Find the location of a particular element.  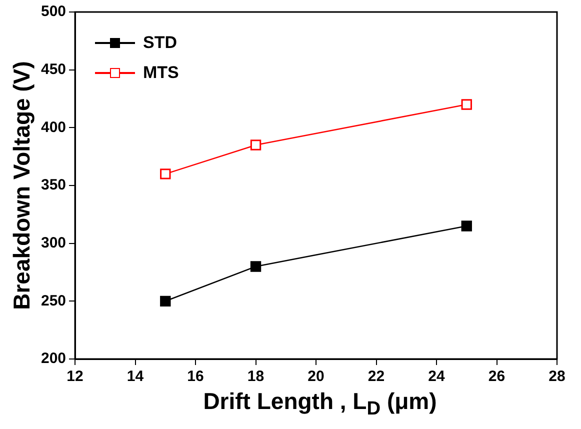

legend-label: MTS is located at coordinates (161, 73).